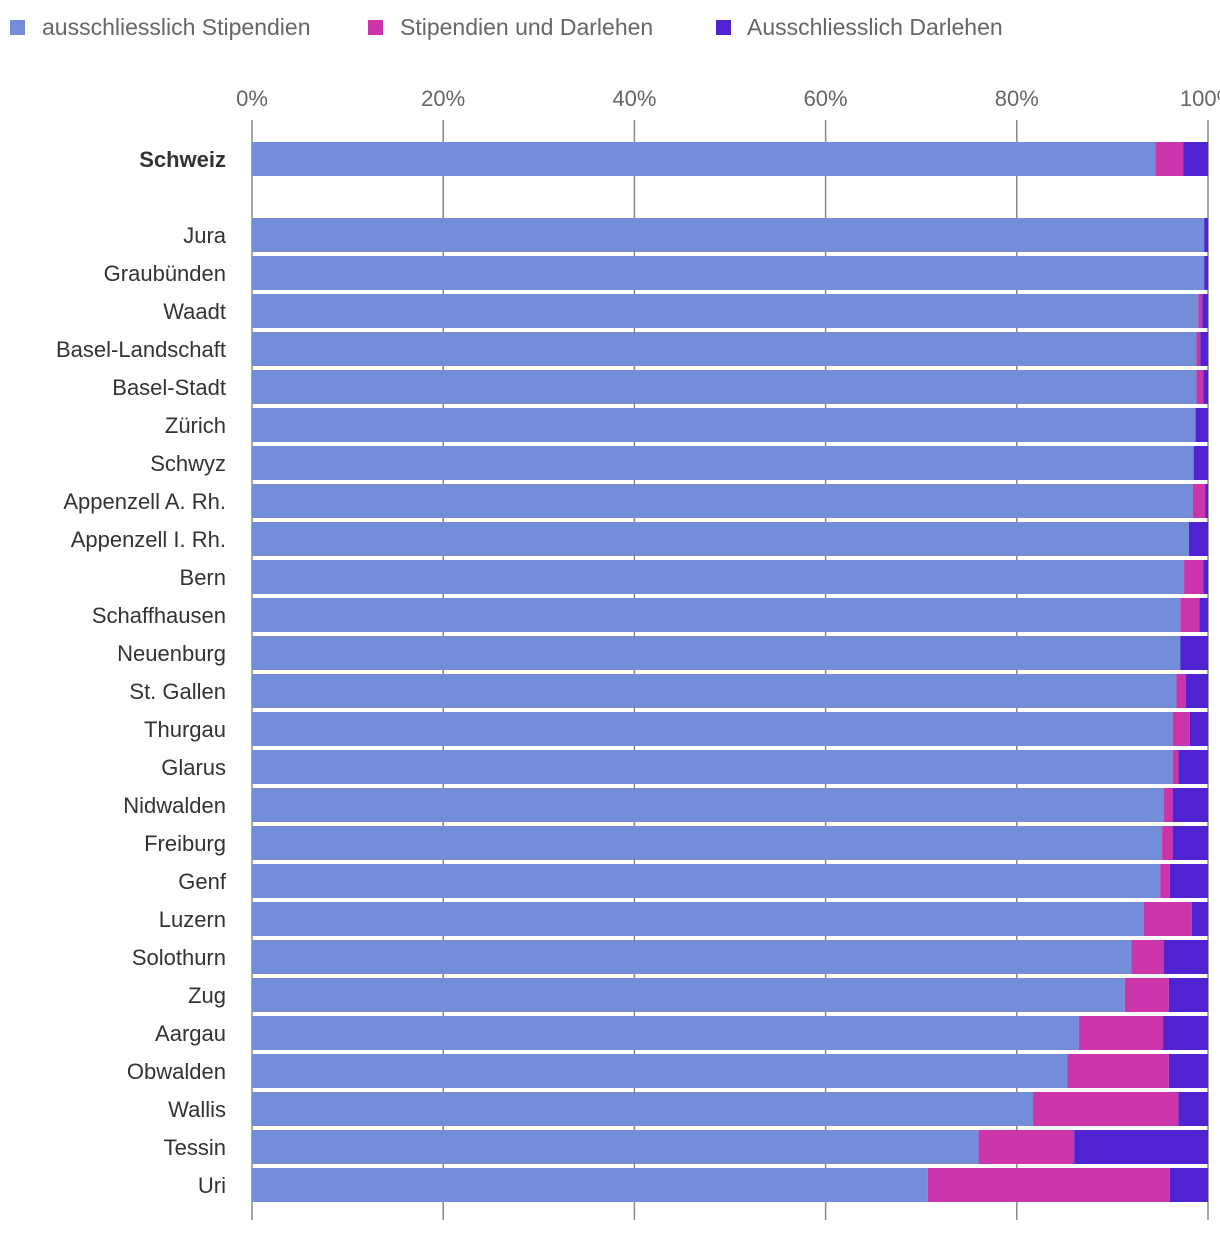 The image size is (1220, 1234). What do you see at coordinates (724, 349) in the screenshot?
I see `bar-basel-landschaft-ausschliesslich-stipendien` at bounding box center [724, 349].